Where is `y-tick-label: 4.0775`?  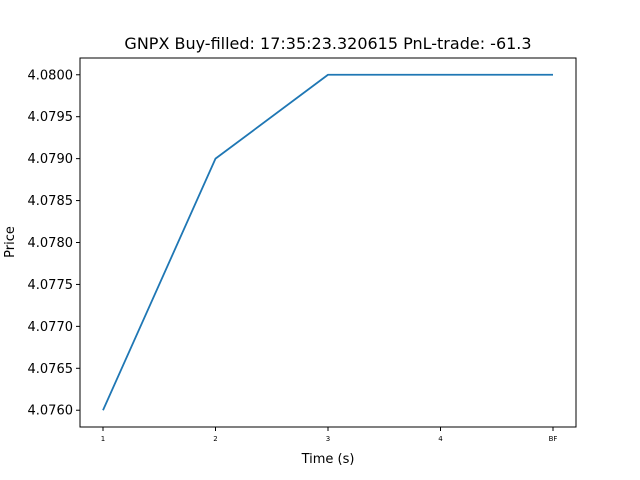
y-tick-label: 4.0775 is located at coordinates (51, 285).